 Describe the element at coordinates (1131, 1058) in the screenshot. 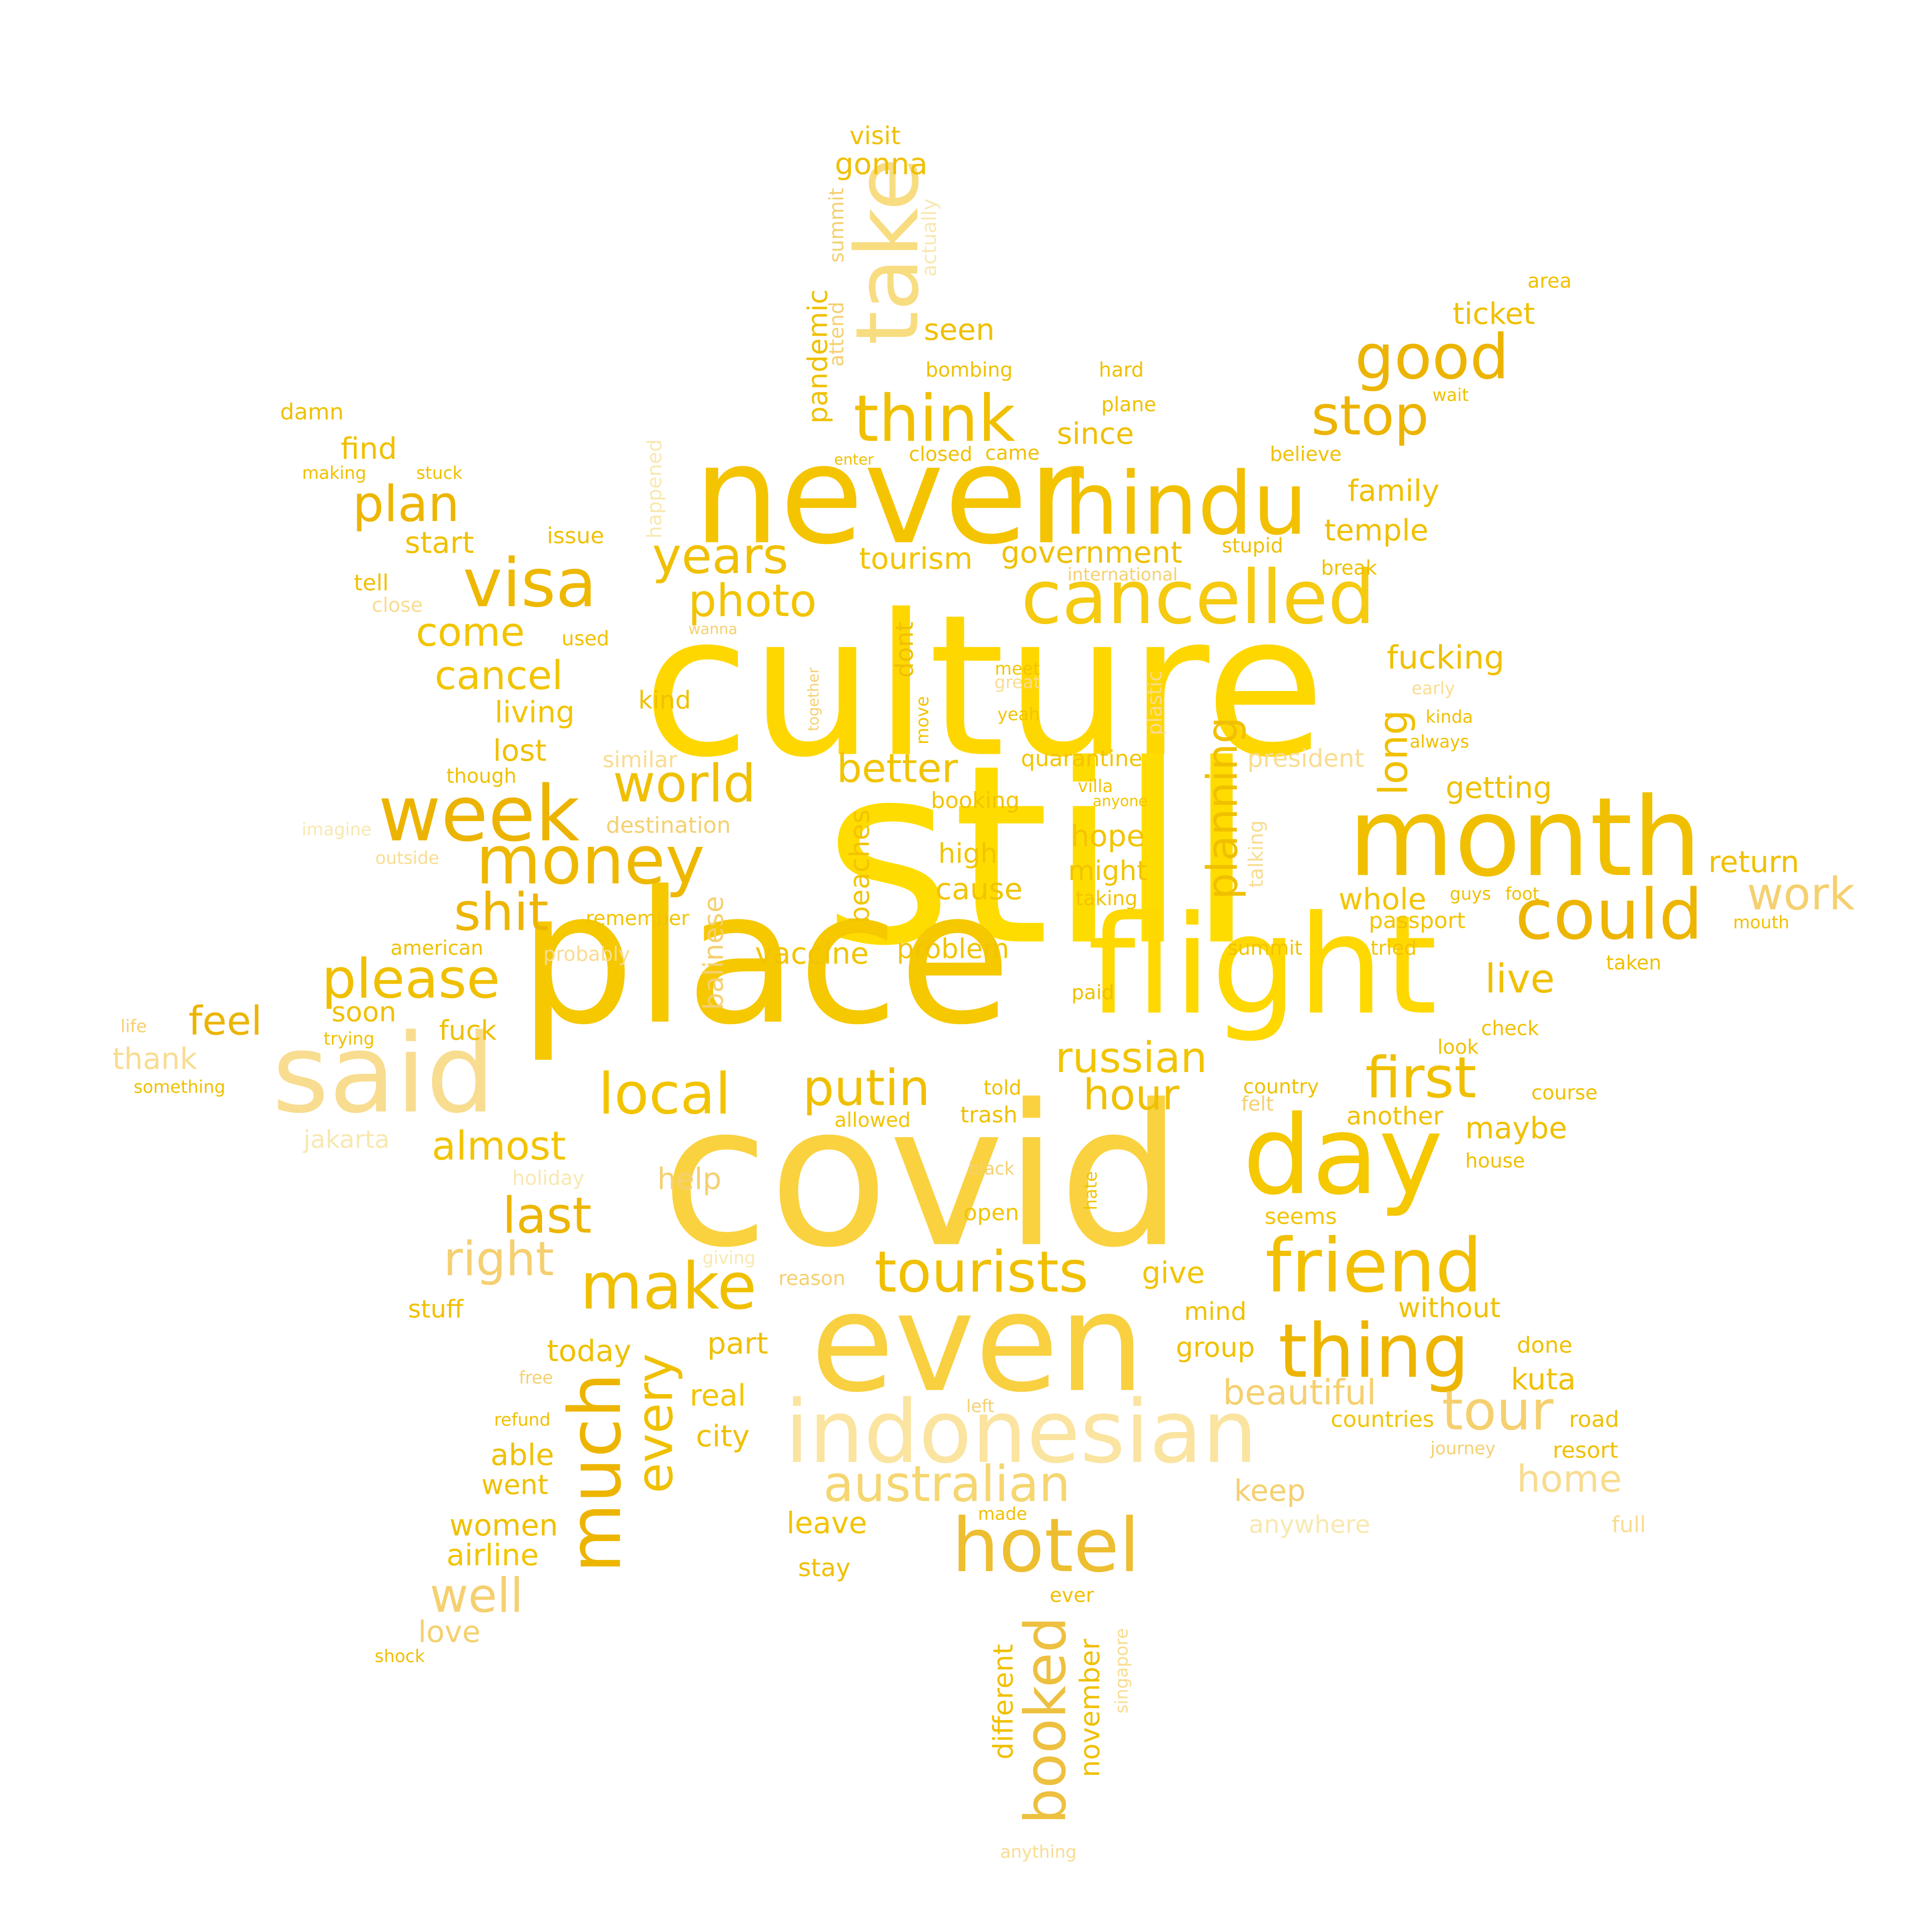

I see `cloud-word: russian` at that location.